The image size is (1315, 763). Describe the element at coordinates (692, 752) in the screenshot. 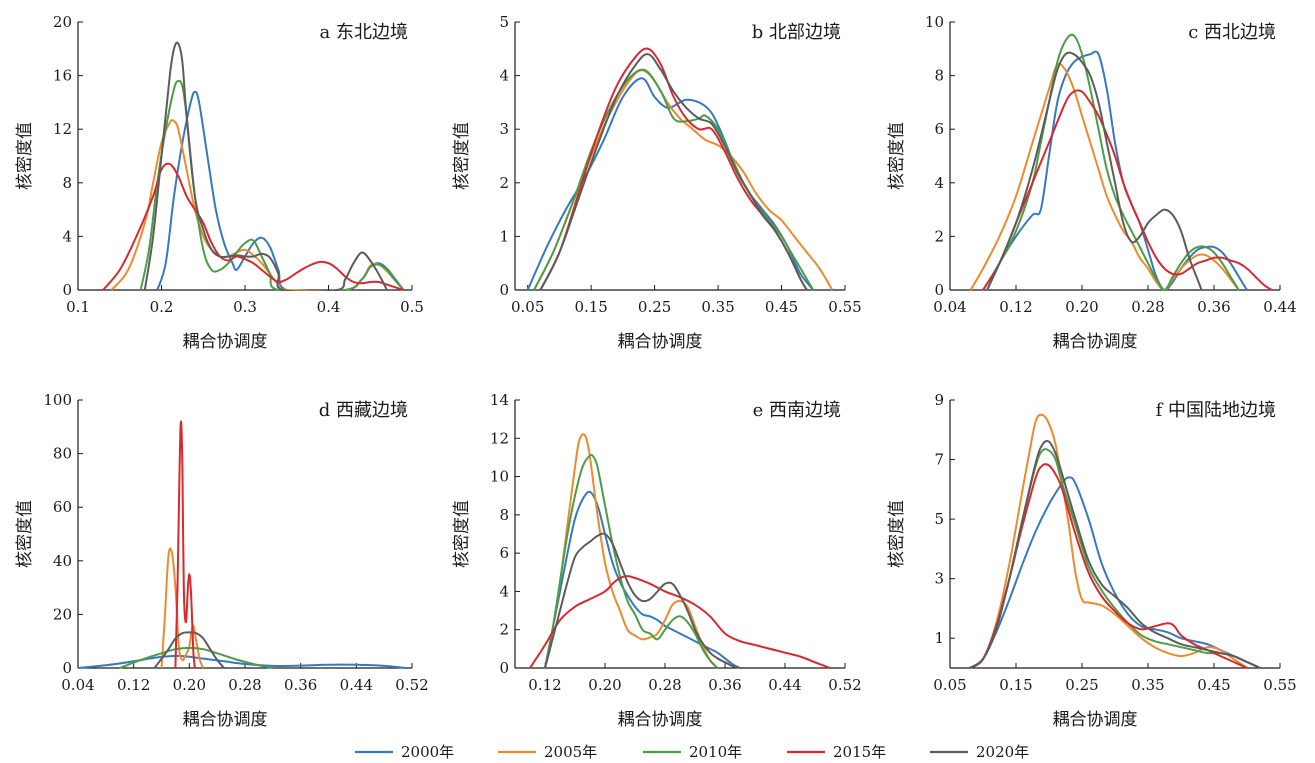

I see `legend-item: 2010年` at that location.